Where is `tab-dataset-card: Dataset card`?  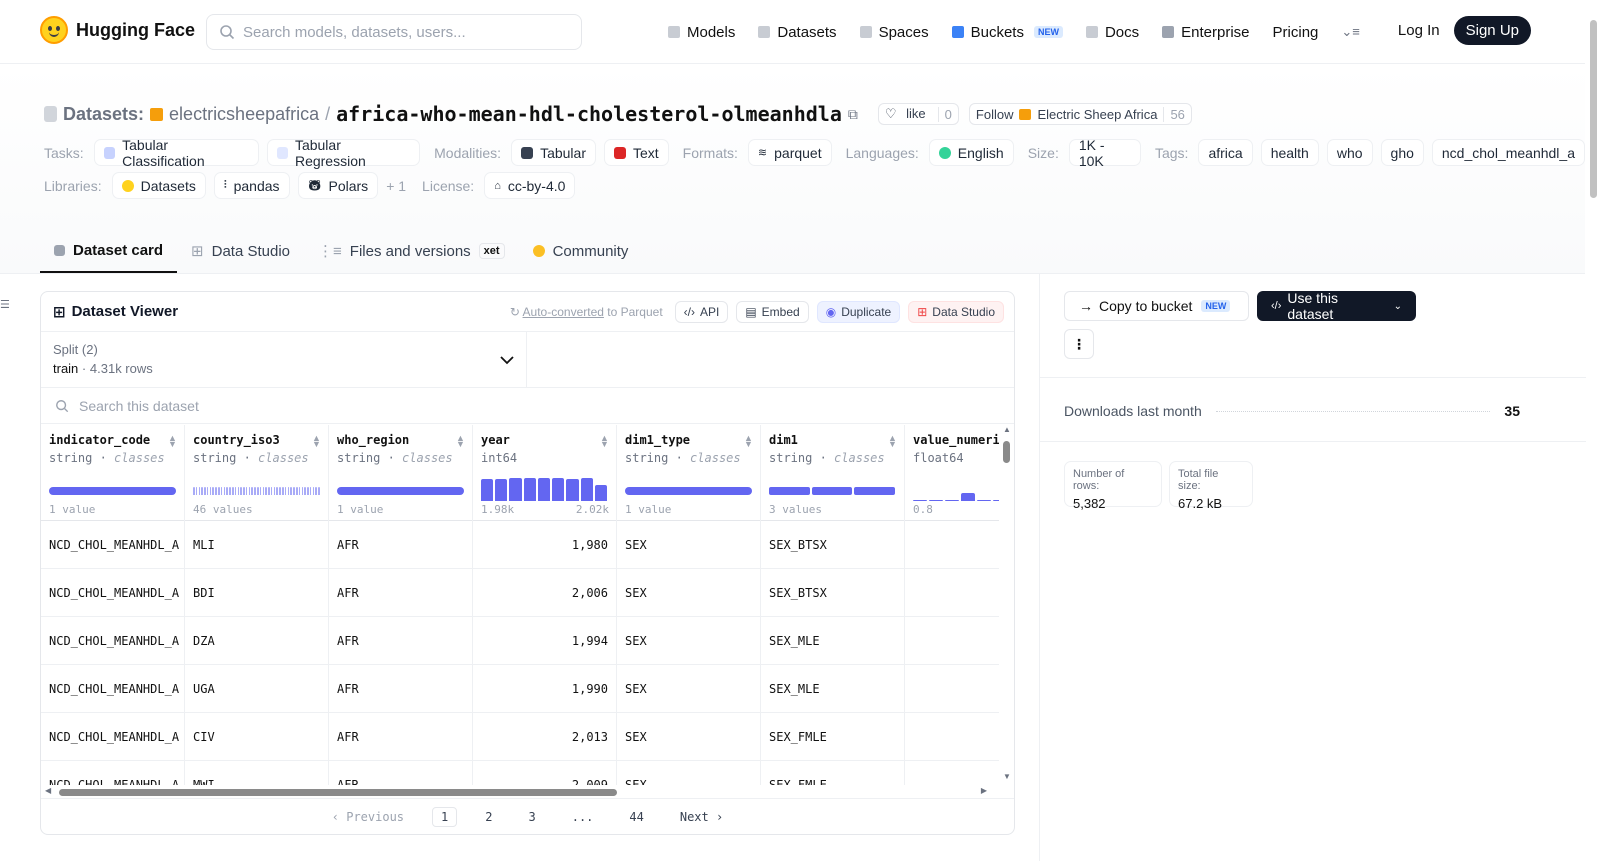 tab-dataset-card: Dataset card is located at coordinates (109, 251).